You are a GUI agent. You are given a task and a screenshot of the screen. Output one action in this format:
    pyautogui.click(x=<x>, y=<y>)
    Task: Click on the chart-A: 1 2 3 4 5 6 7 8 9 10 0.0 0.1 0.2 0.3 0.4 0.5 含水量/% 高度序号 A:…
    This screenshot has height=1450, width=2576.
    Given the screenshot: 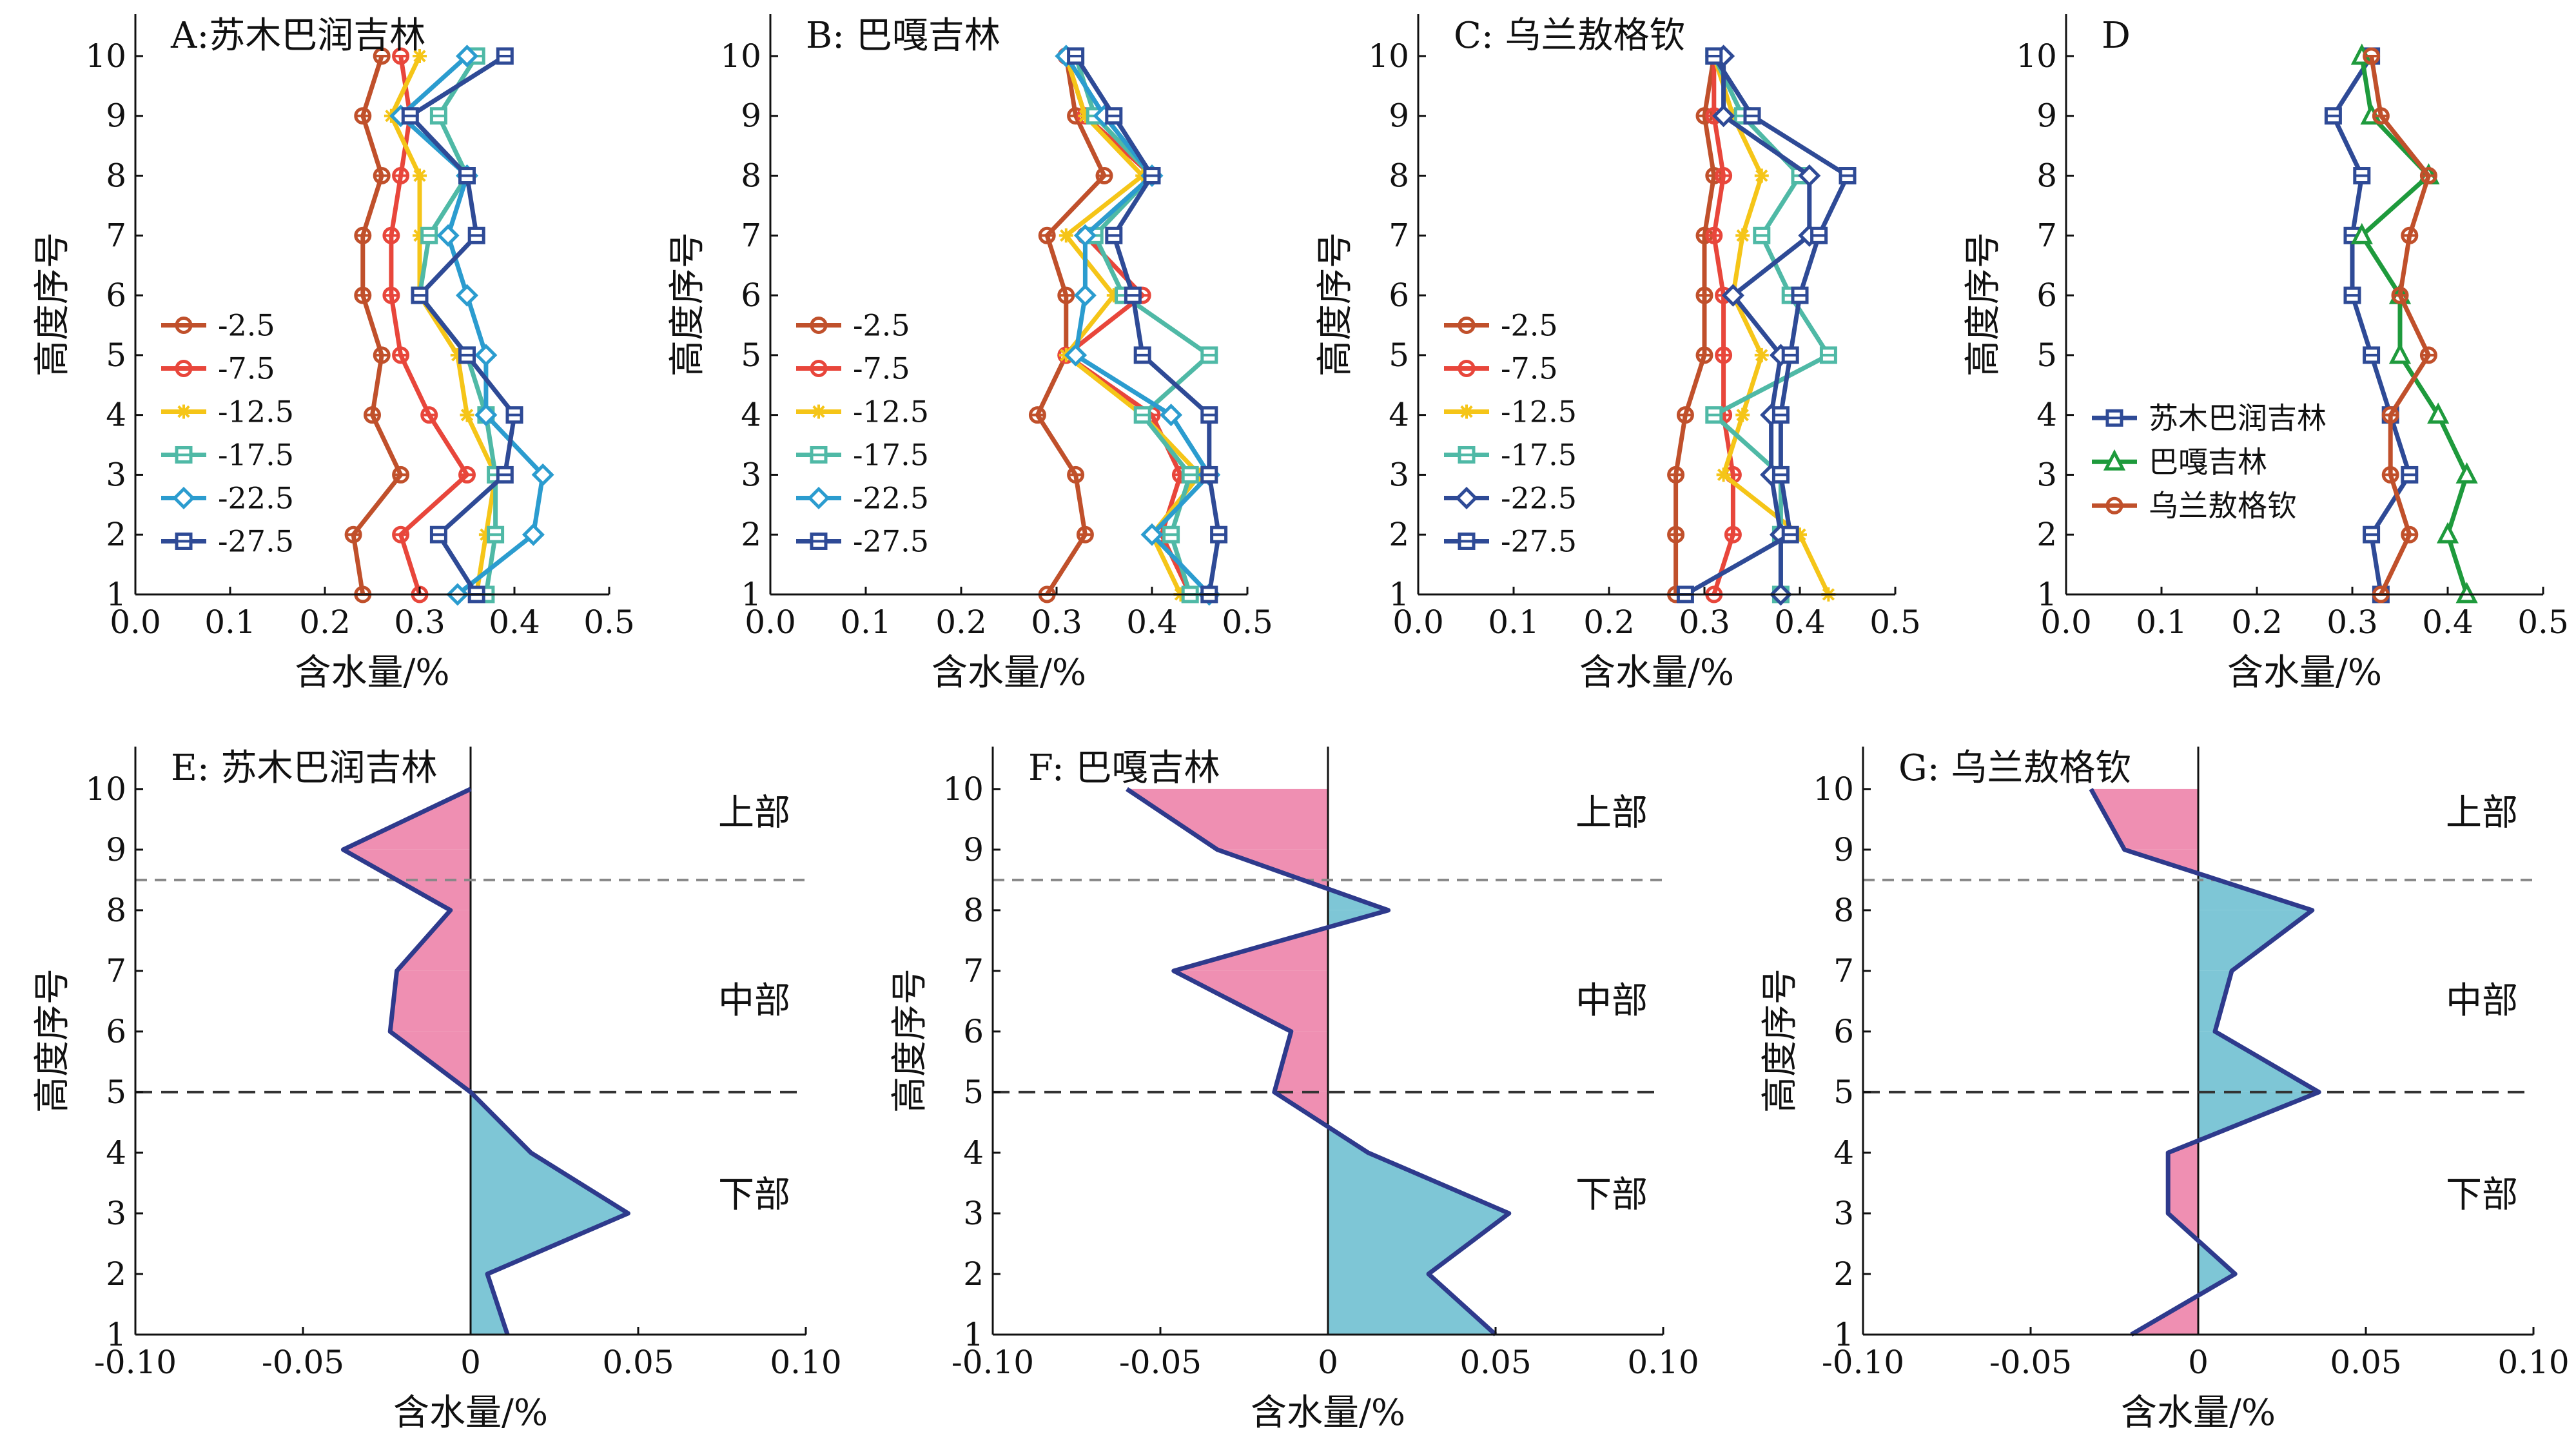 What is the action you would take?
    pyautogui.click(x=334, y=354)
    